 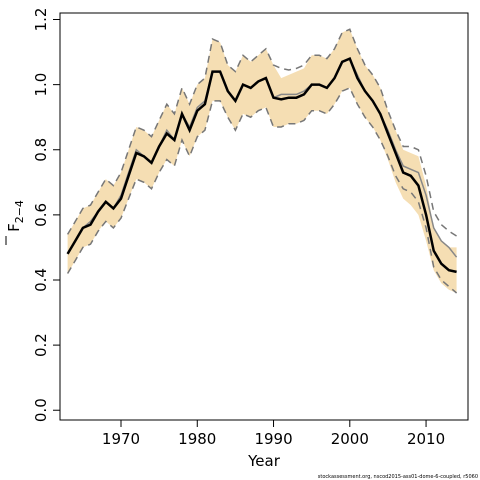 I want to click on x-tick-label: 1990, so click(x=273, y=439).